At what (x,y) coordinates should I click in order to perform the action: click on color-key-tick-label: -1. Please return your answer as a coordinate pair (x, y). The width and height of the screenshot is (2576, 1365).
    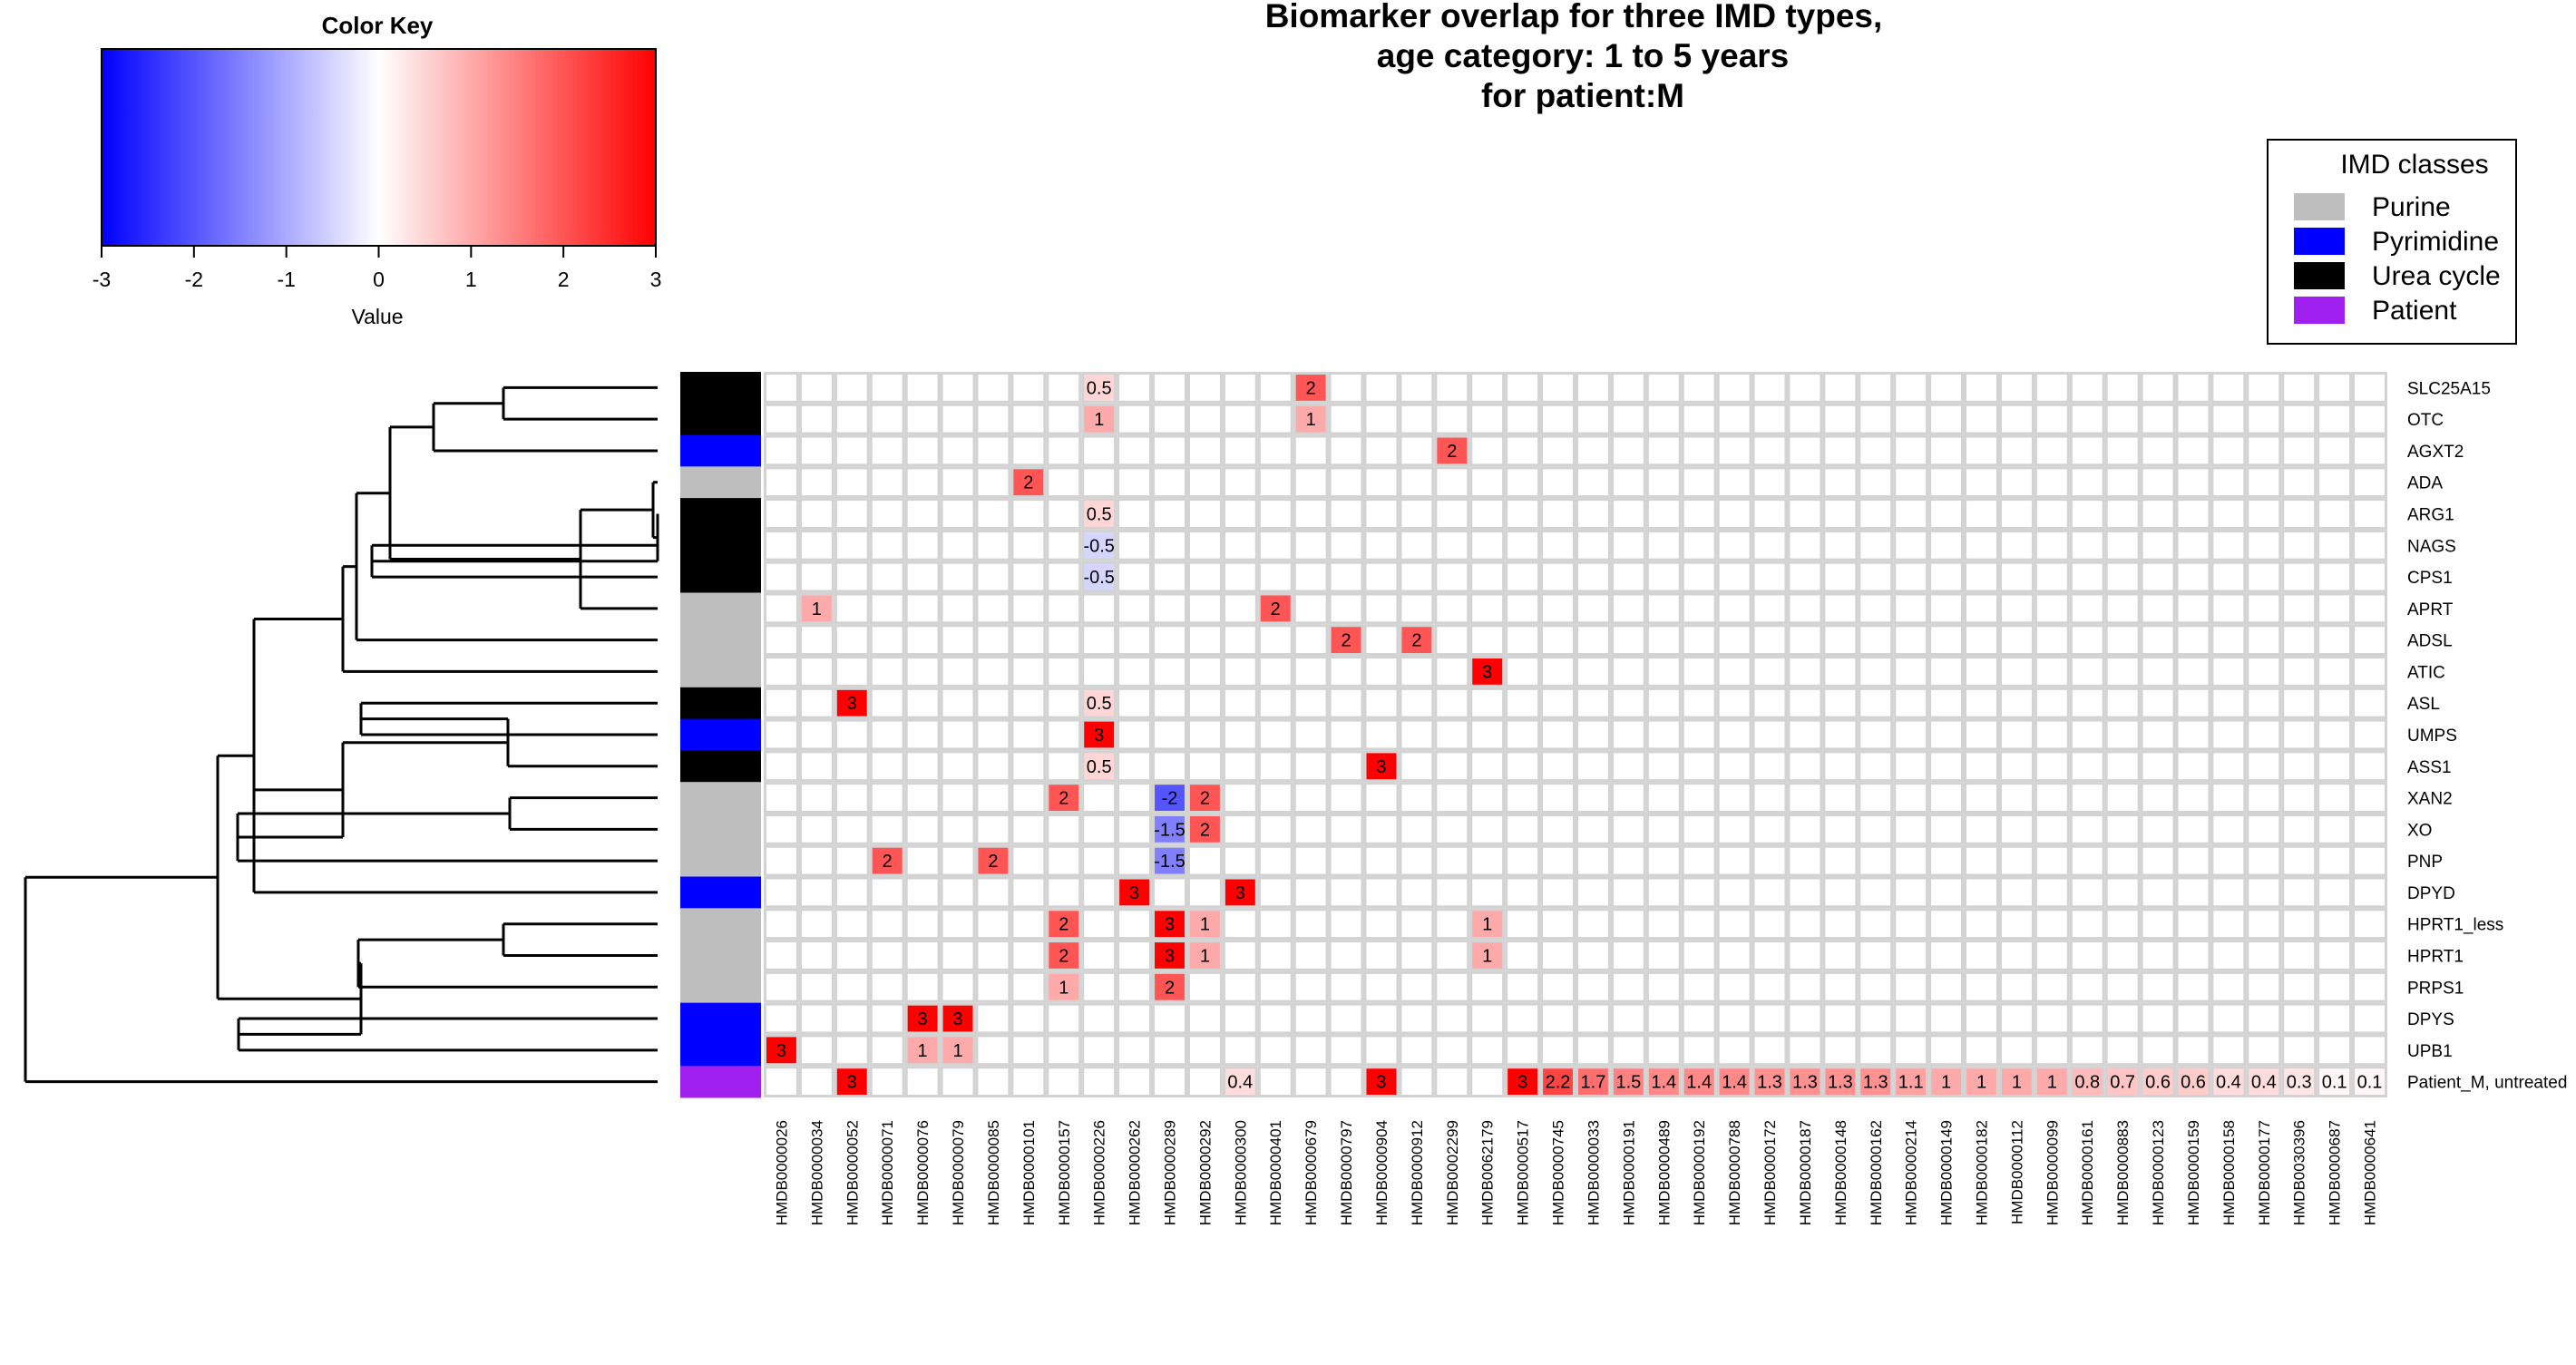
    Looking at the image, I should click on (286, 279).